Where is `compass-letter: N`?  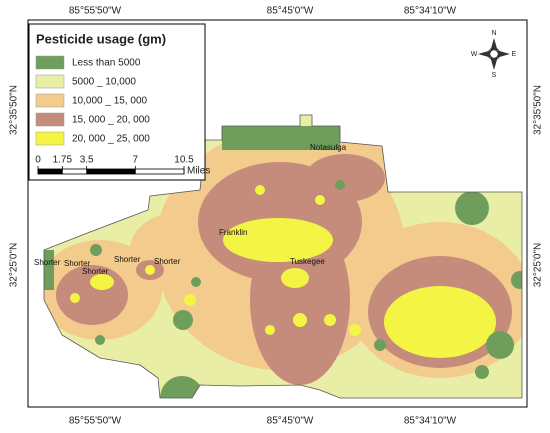 compass-letter: N is located at coordinates (493, 33).